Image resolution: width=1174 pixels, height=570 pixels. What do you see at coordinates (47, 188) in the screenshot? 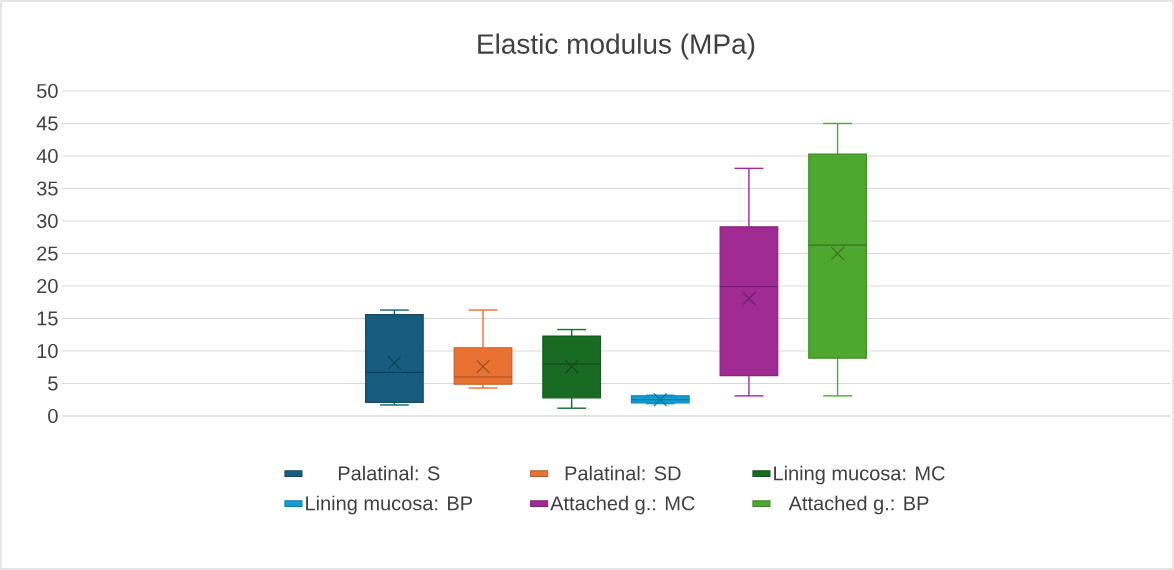
I see `y-tick-label: 35` at bounding box center [47, 188].